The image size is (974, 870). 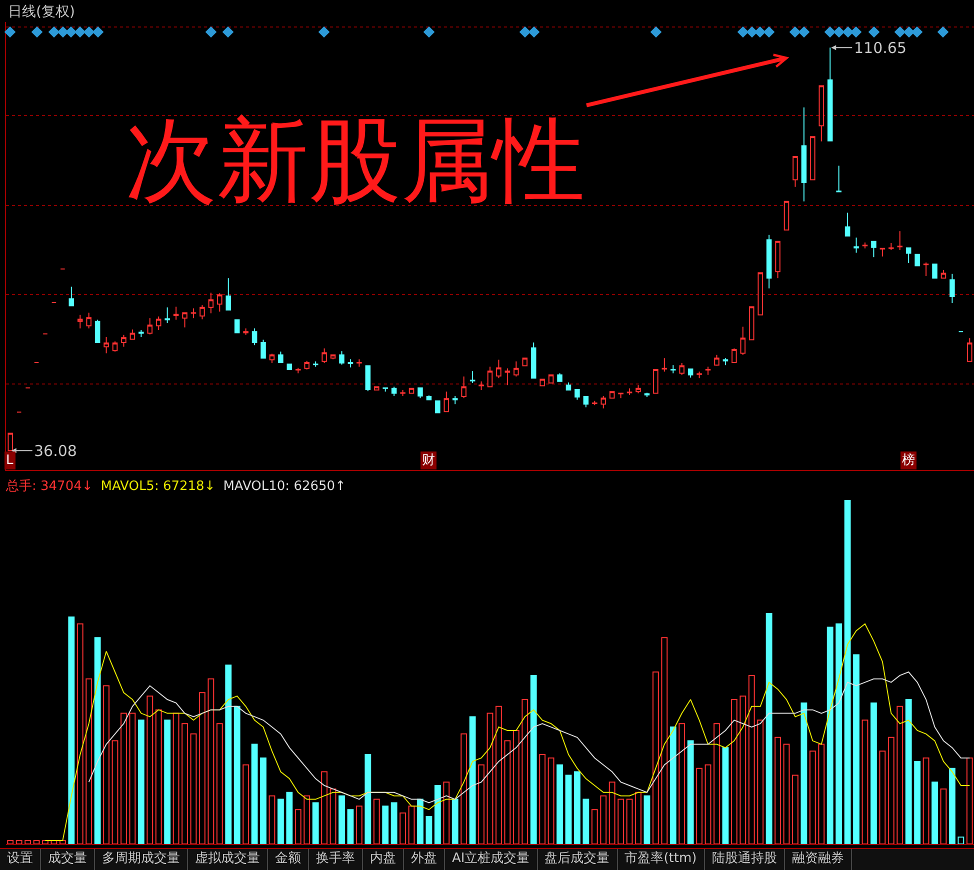 I want to click on text: 总手: 34704↓, so click(x=49, y=487).